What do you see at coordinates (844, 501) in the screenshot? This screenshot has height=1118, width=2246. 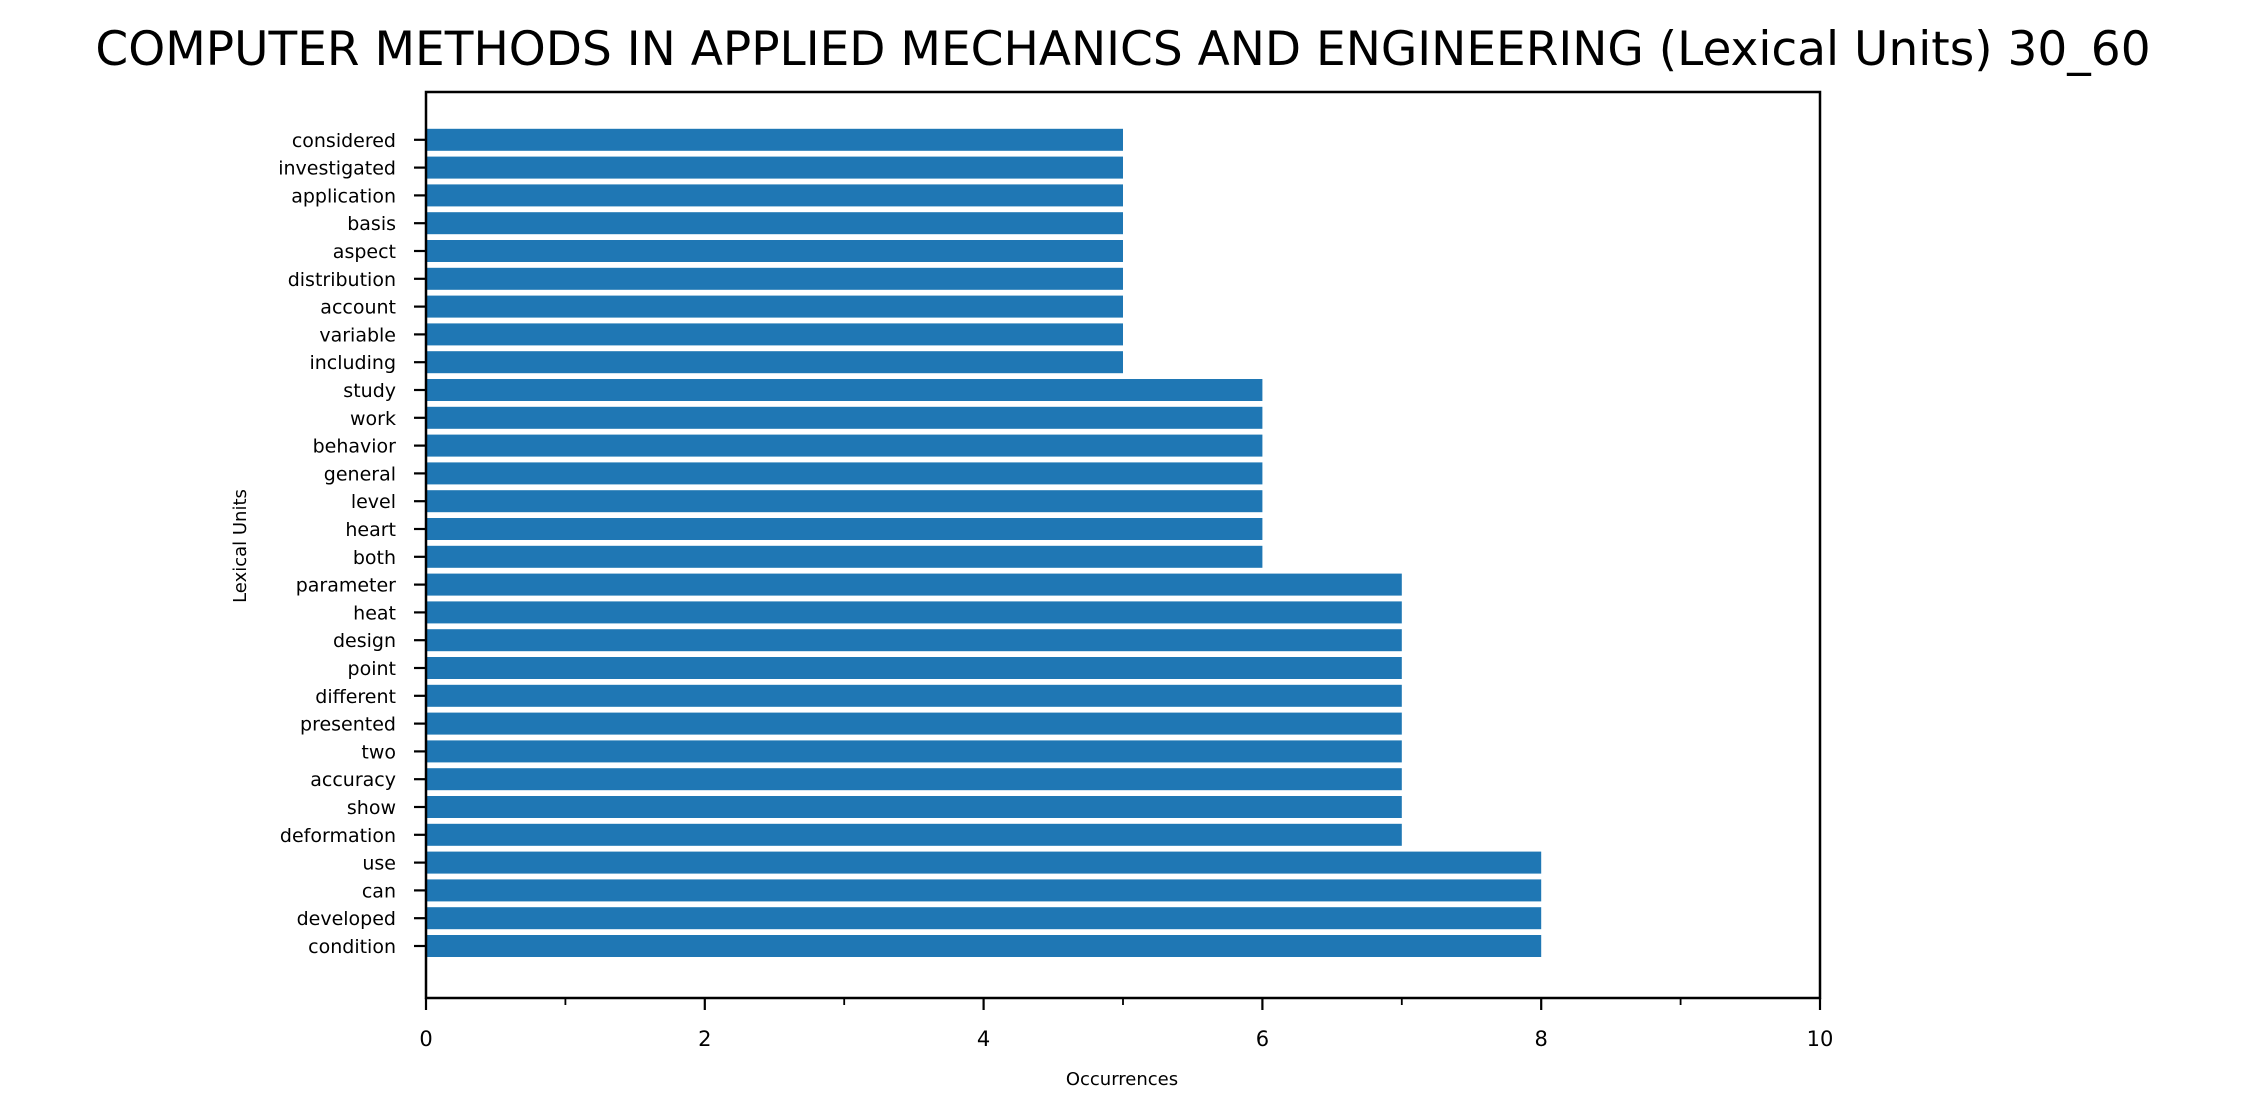 I see `bar-level` at bounding box center [844, 501].